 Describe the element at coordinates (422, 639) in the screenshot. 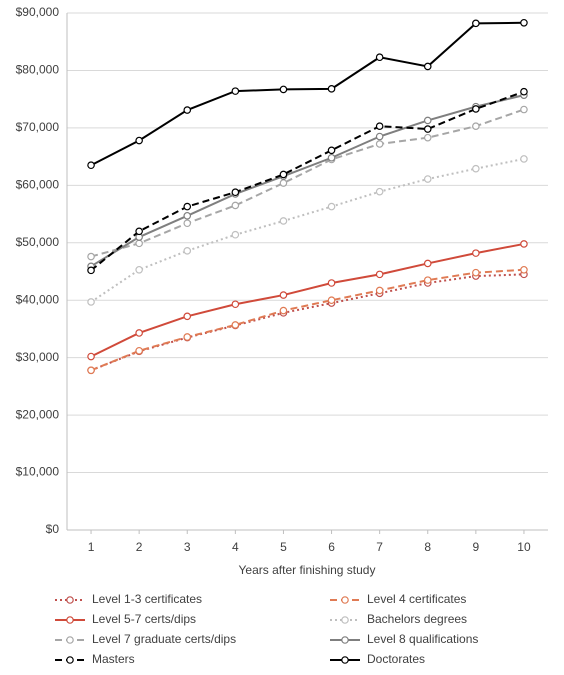

I see `legend-label: Level 8 qualifications` at that location.